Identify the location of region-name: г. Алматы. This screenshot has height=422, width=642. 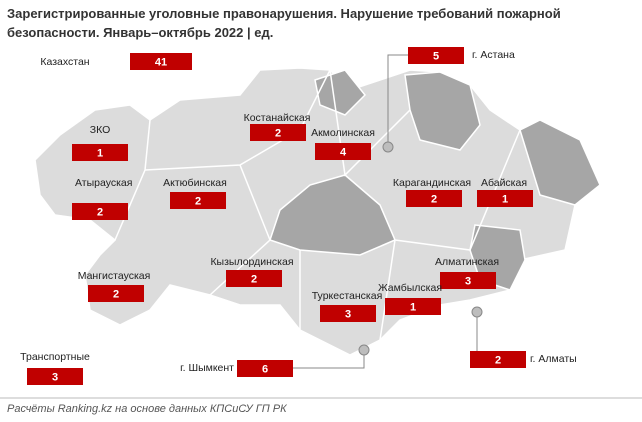
(553, 359).